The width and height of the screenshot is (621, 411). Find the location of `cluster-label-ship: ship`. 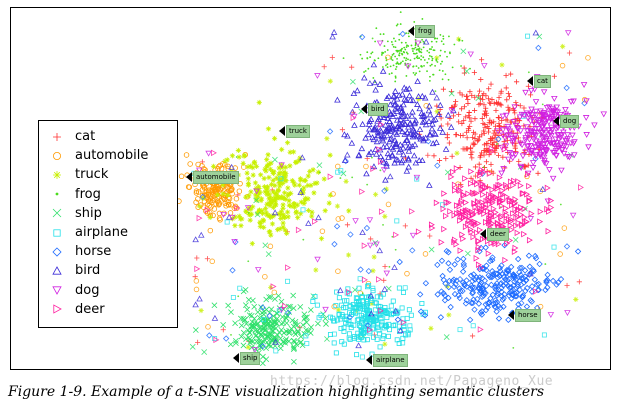

cluster-label-ship: ship is located at coordinates (247, 358).